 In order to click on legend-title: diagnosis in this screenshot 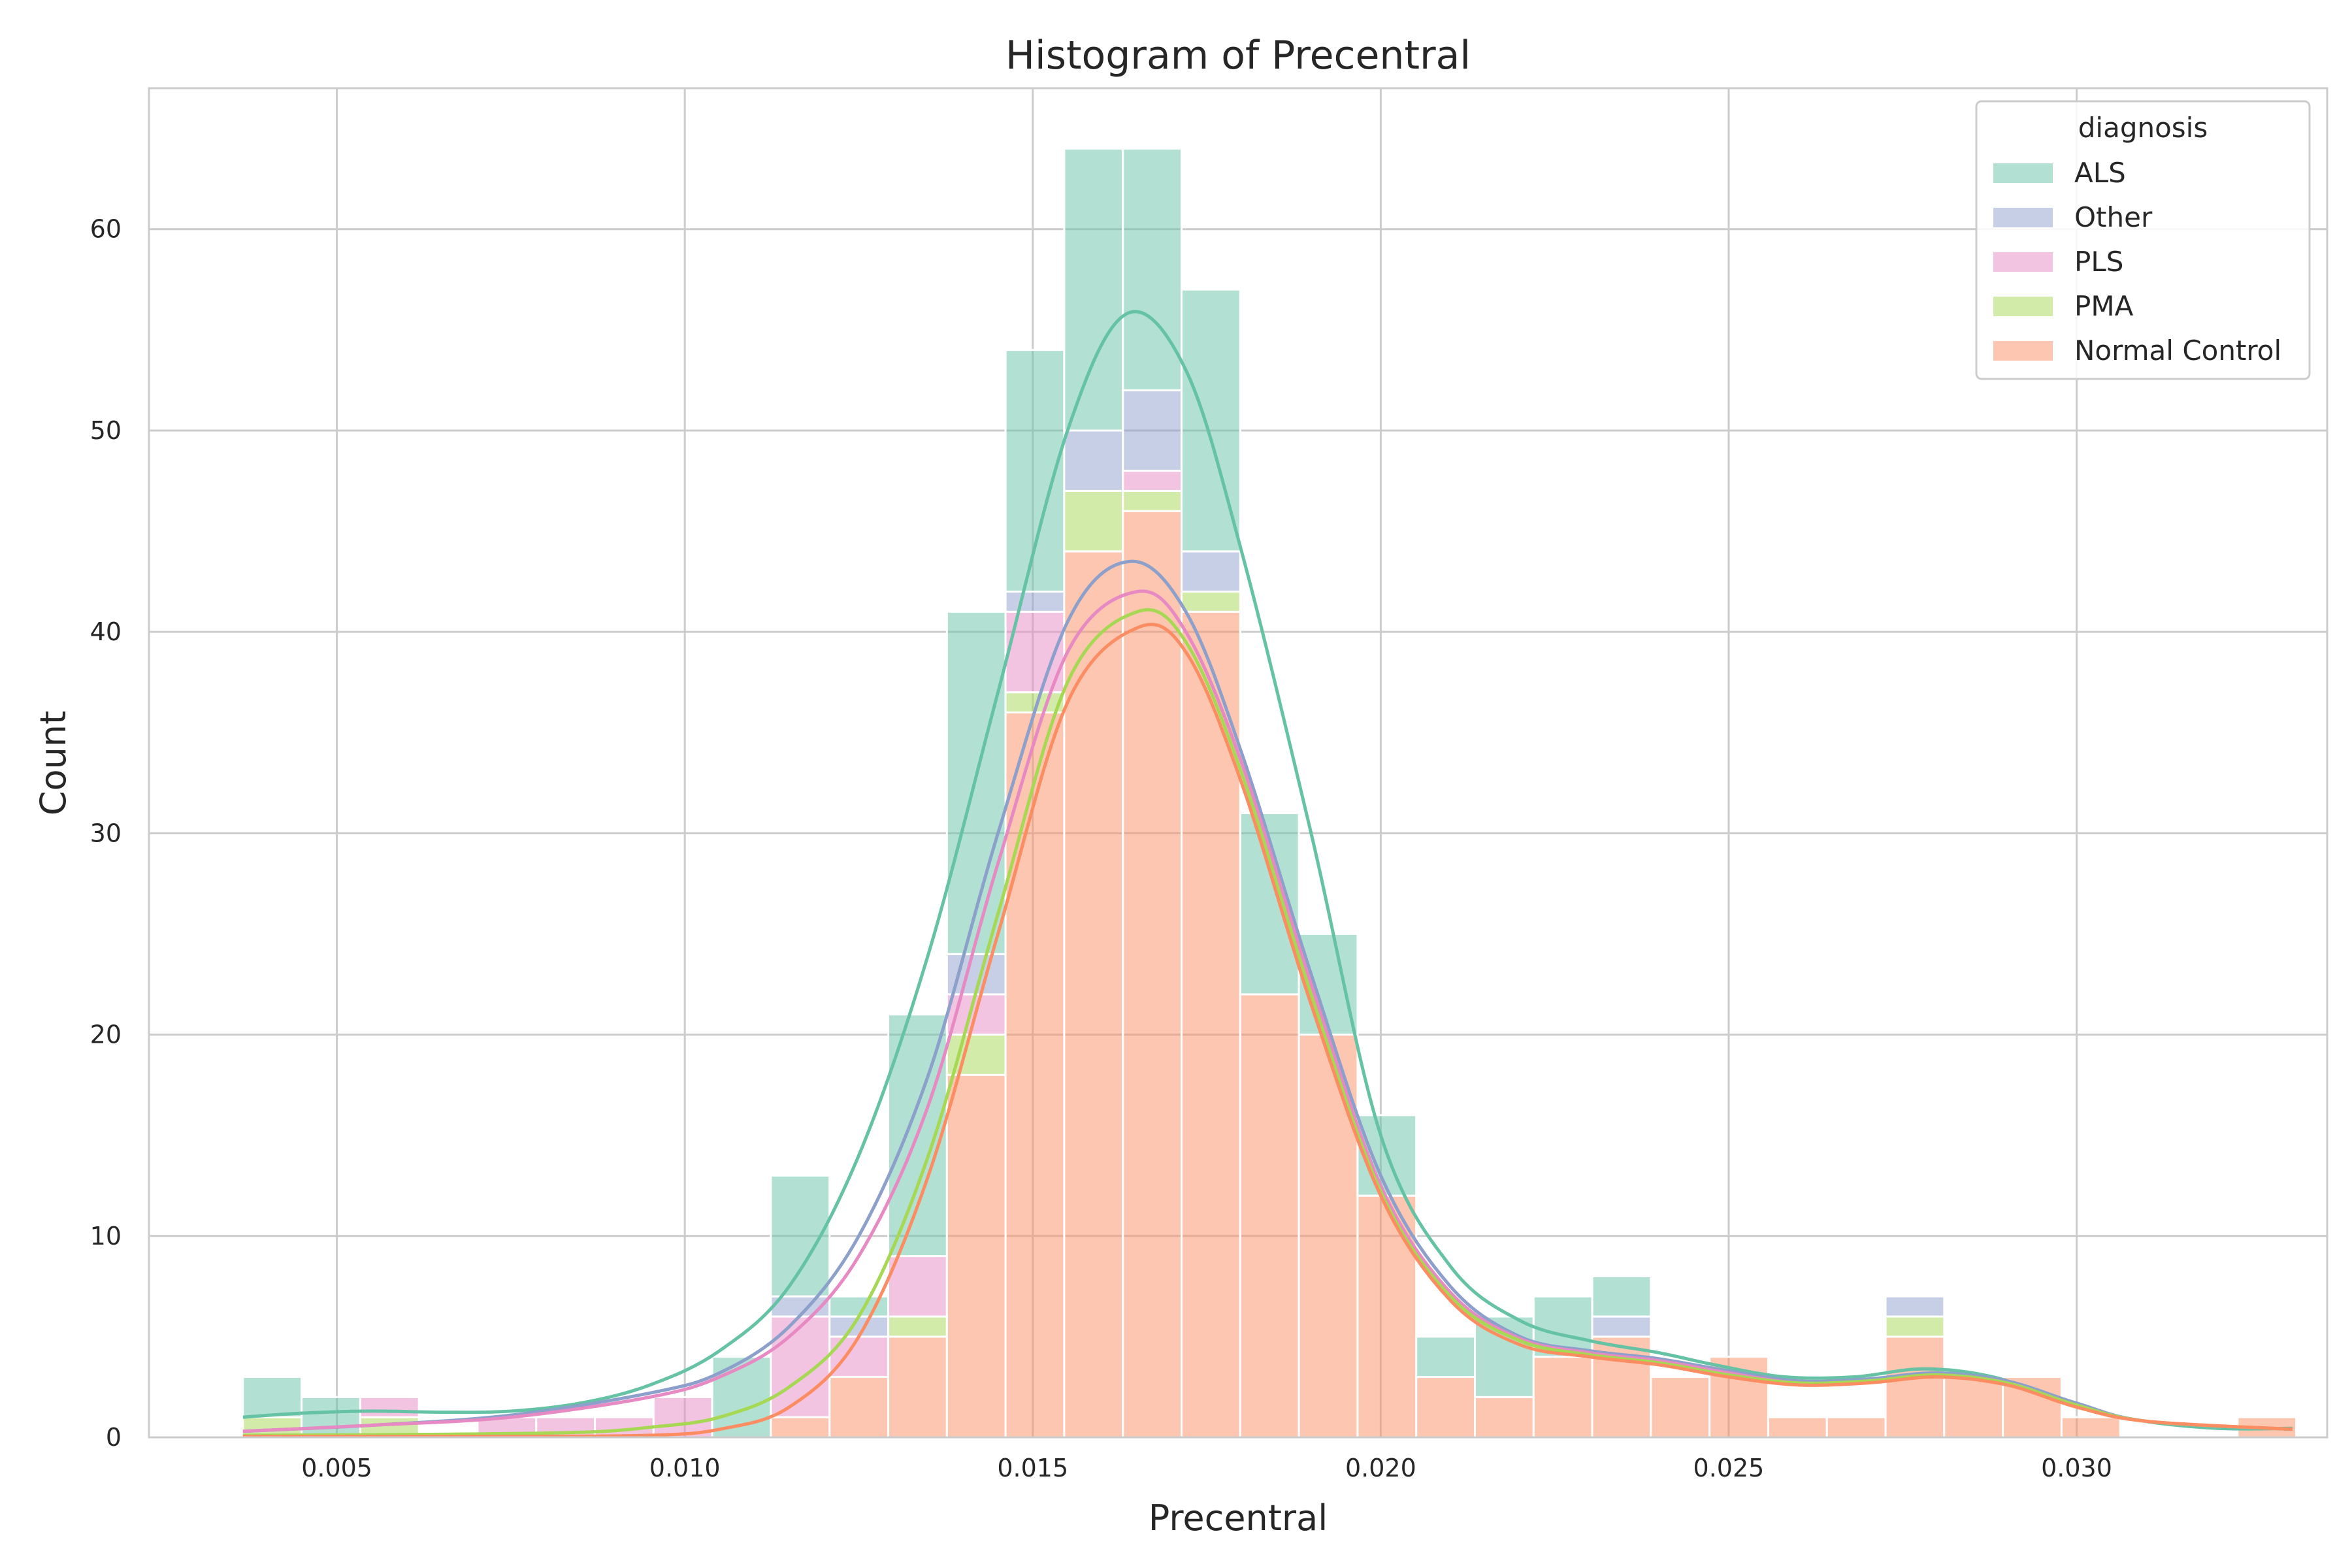, I will do `click(2143, 128)`.